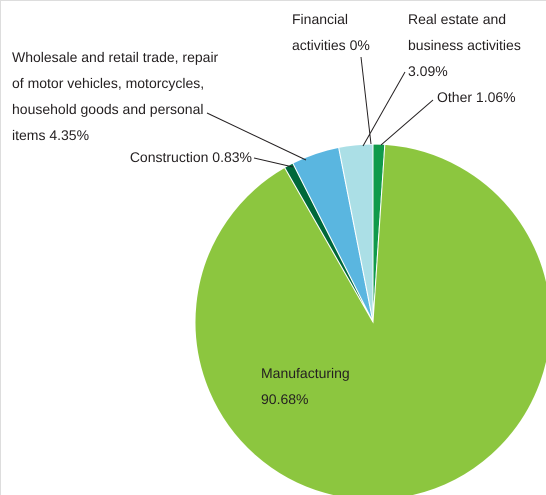 This screenshot has width=546, height=495. What do you see at coordinates (331, 32) in the screenshot?
I see `category-label: Financial activities 0%` at bounding box center [331, 32].